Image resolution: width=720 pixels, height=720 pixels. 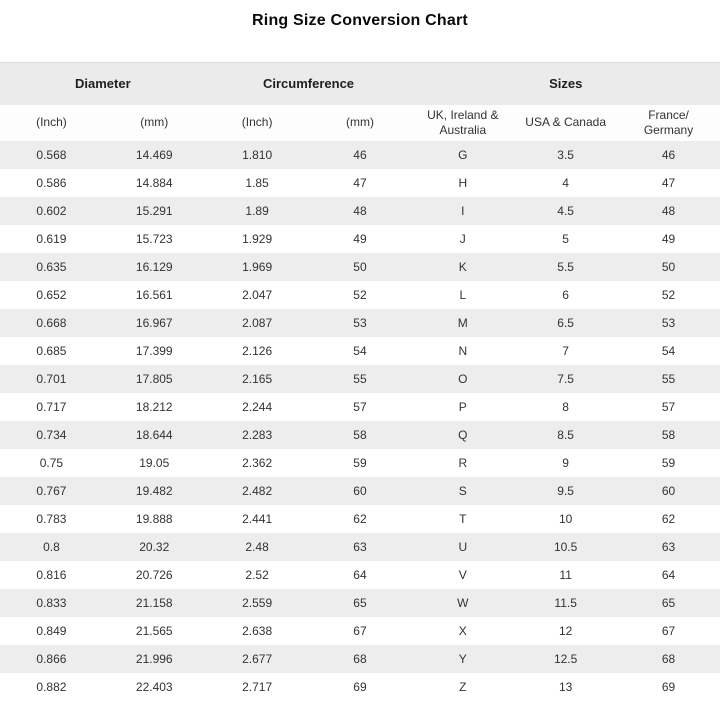 What do you see at coordinates (257, 238) in the screenshot?
I see `table-cell: 1.929` at bounding box center [257, 238].